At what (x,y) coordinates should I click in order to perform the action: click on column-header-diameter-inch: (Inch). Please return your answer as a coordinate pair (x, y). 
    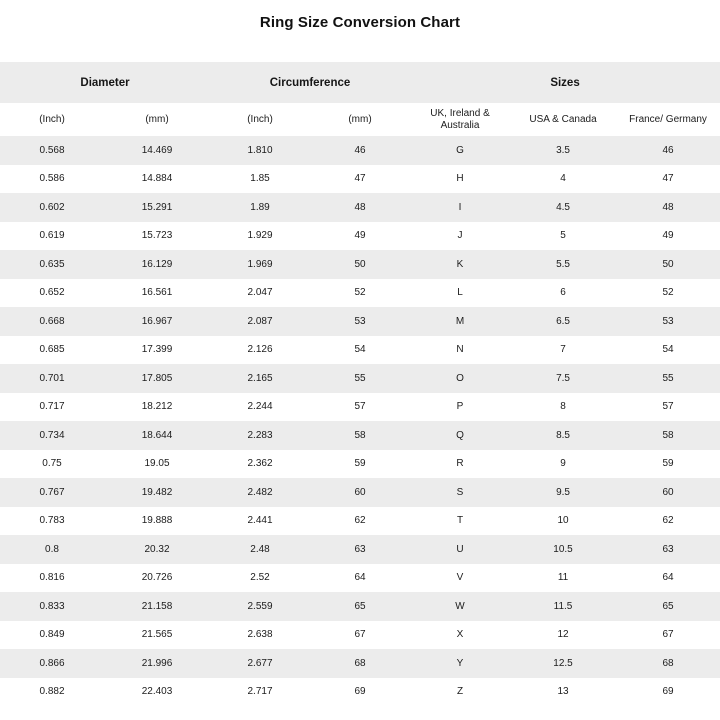
    Looking at the image, I should click on (52, 119).